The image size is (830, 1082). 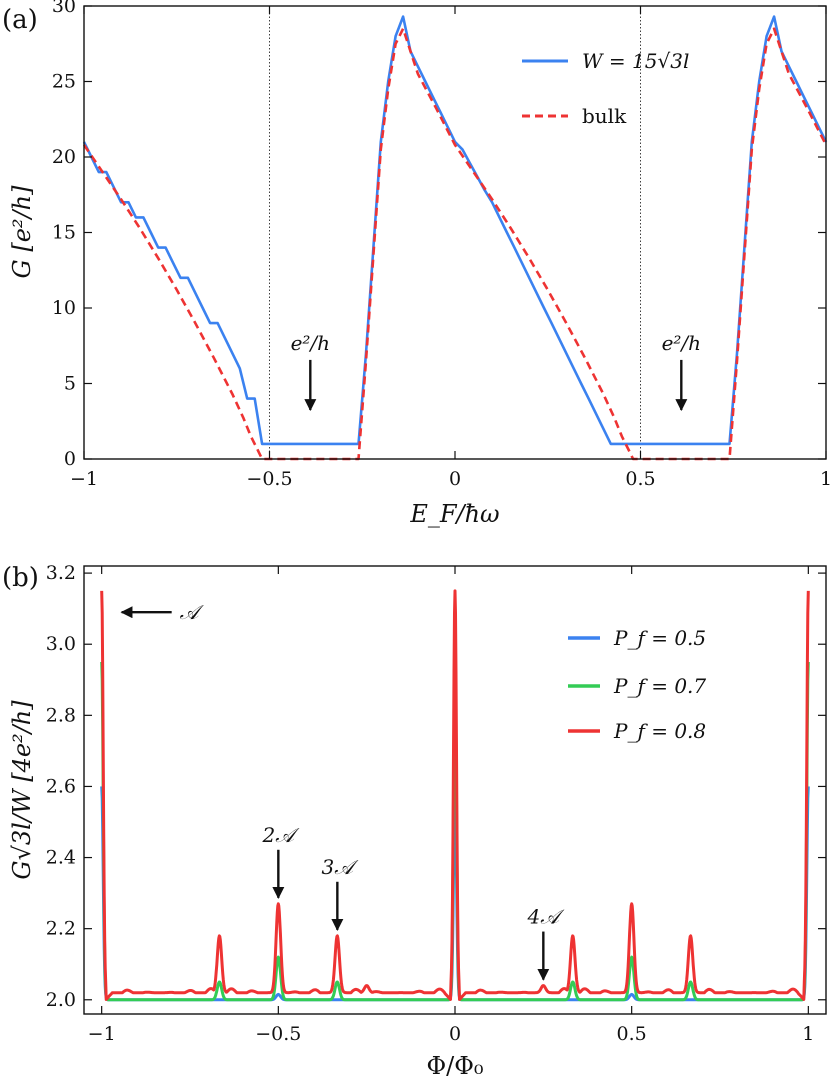 What do you see at coordinates (61, 929) in the screenshot?
I see `y-tick-label: 2.2` at bounding box center [61, 929].